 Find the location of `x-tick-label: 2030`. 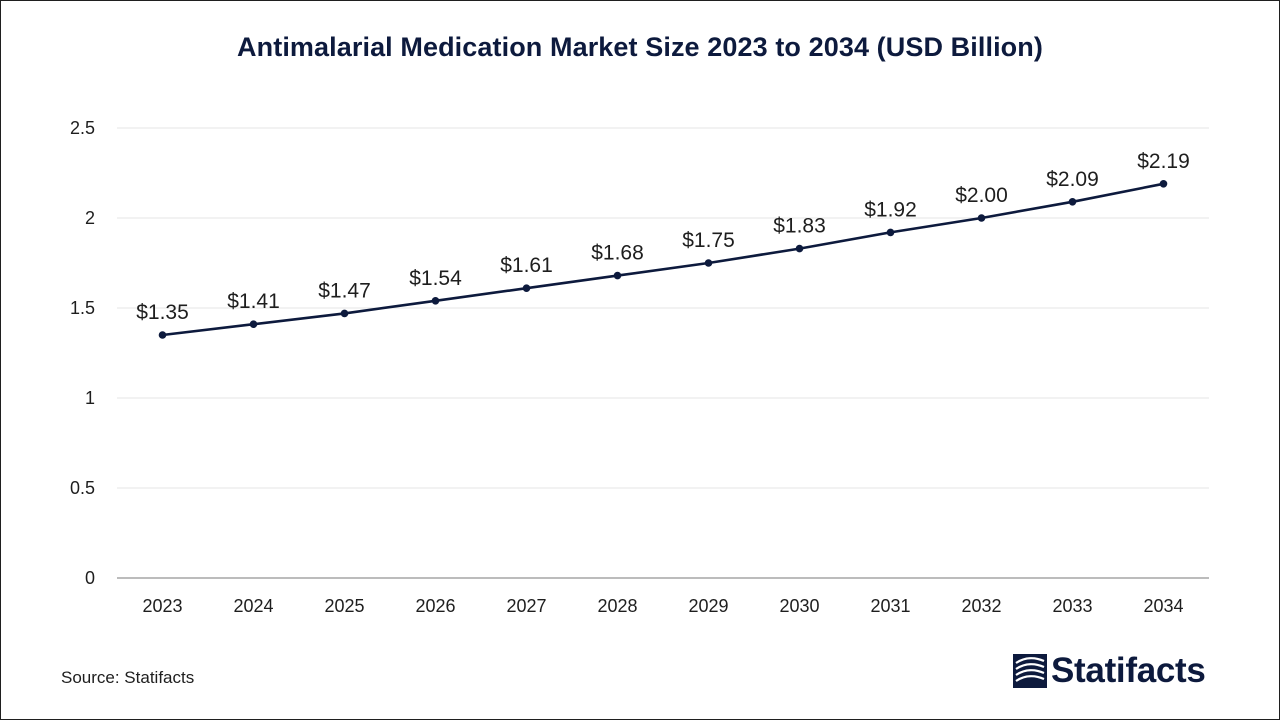

x-tick-label: 2030 is located at coordinates (799, 606).